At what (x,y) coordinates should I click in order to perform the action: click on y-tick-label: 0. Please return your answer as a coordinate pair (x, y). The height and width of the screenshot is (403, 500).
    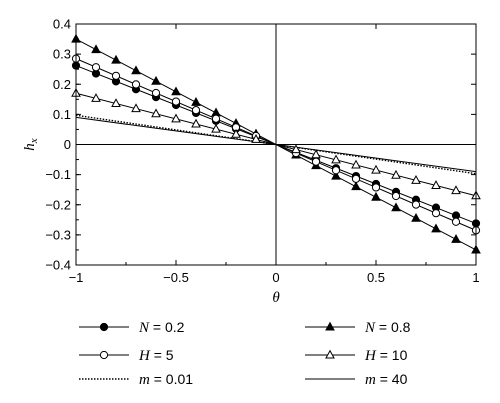
    Looking at the image, I should click on (67, 144).